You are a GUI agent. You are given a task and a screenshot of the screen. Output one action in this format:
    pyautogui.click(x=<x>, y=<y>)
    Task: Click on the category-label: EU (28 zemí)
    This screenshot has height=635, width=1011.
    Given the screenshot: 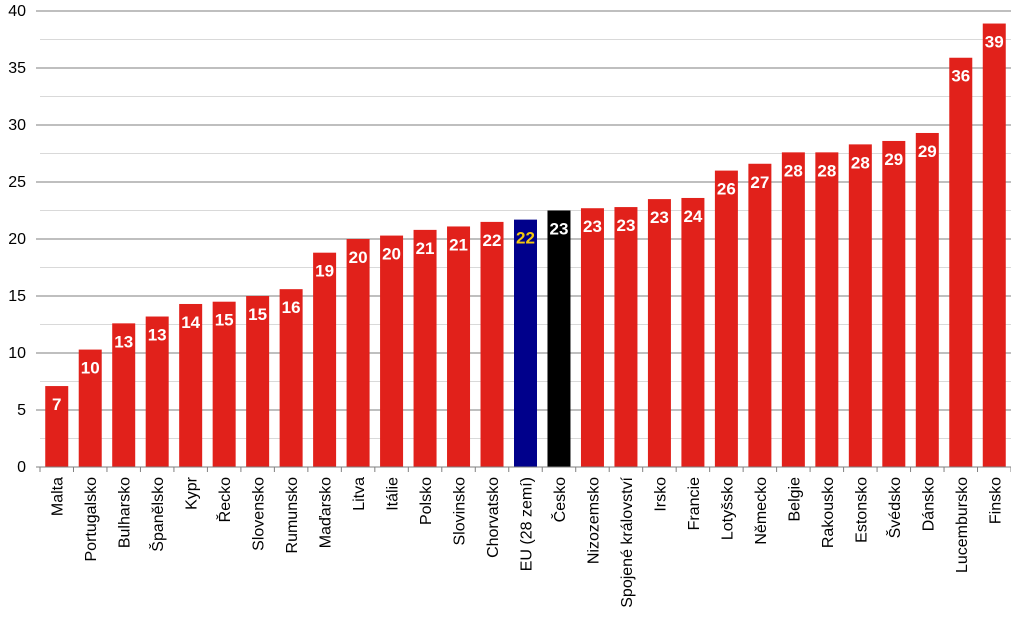 What is the action you would take?
    pyautogui.click(x=527, y=524)
    